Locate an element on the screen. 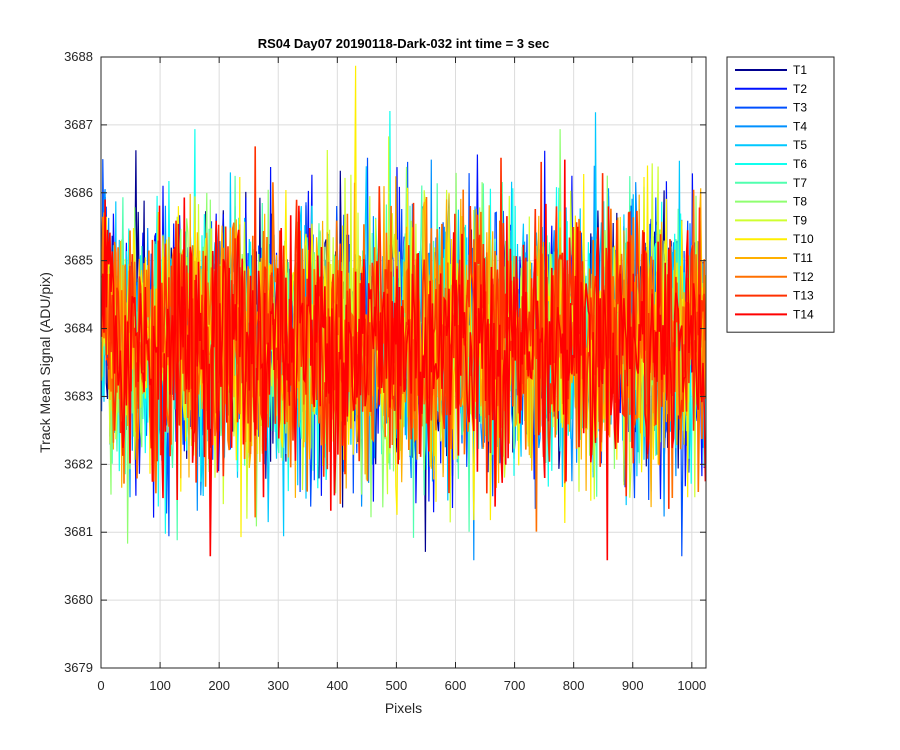 The height and width of the screenshot is (750, 900). legend-label-t10: T10 is located at coordinates (803, 239).